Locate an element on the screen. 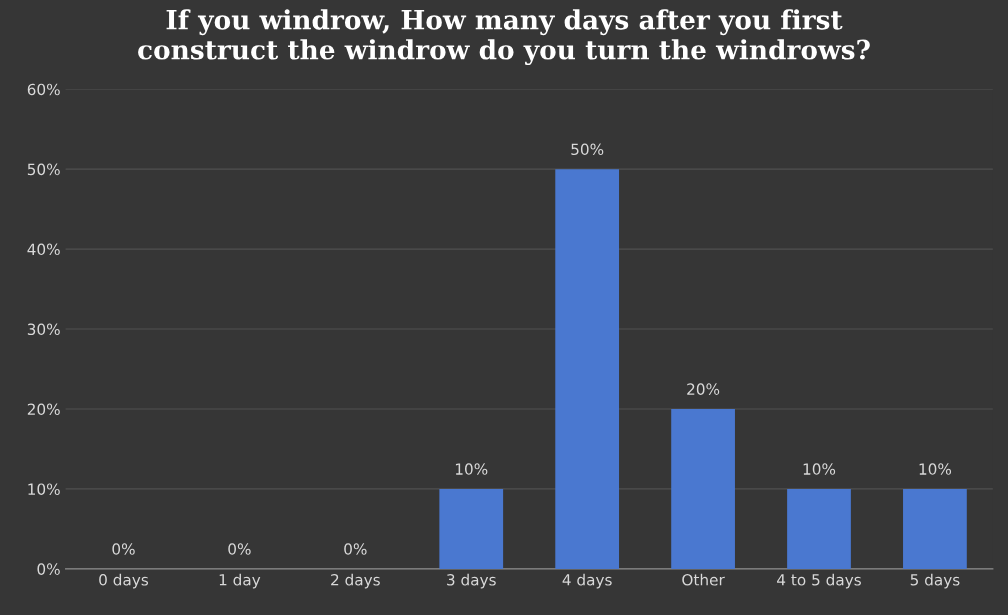 The image size is (1008, 615). y-tick-label: 10% is located at coordinates (44, 489).